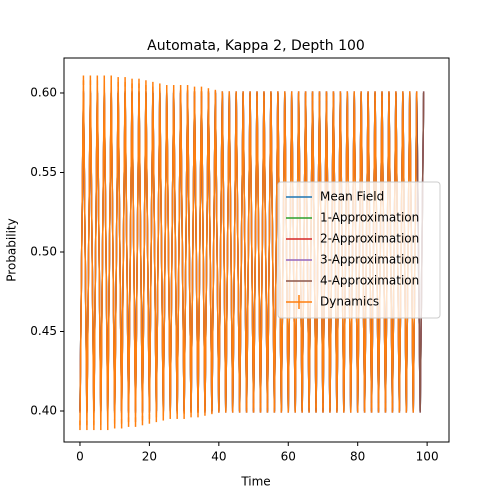  I want to click on x-axis-label: Time, so click(255, 482).